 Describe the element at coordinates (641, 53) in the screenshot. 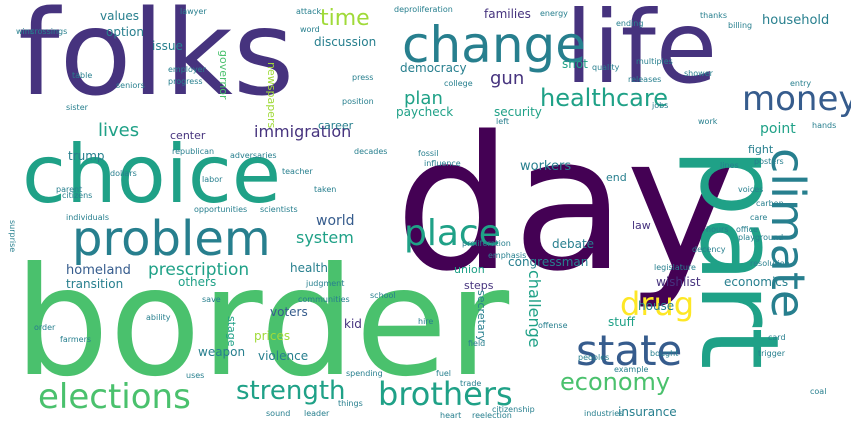

I see `cloud-word-life: life` at that location.